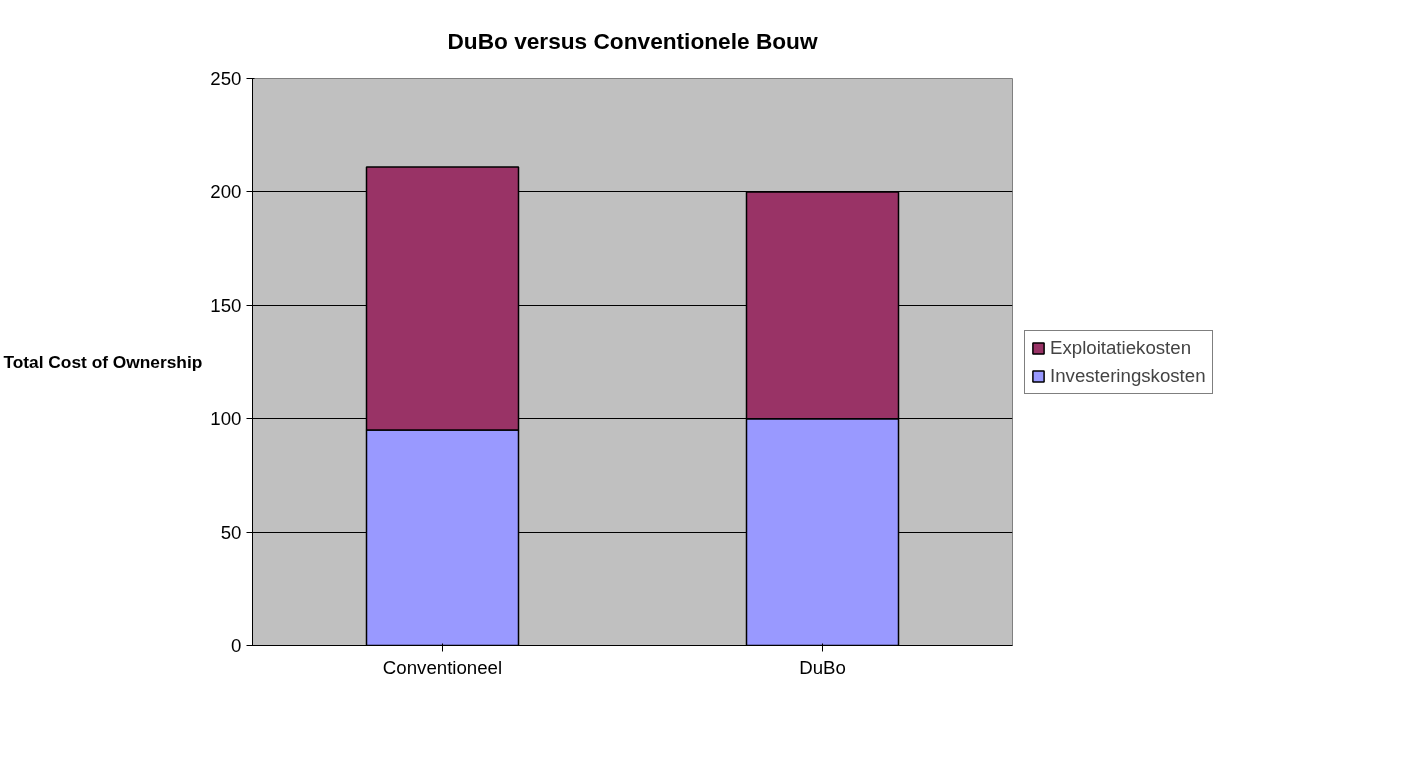 This screenshot has height=779, width=1404. What do you see at coordinates (1121, 347) in the screenshot?
I see `legend-label: Exploitatiekosten` at bounding box center [1121, 347].